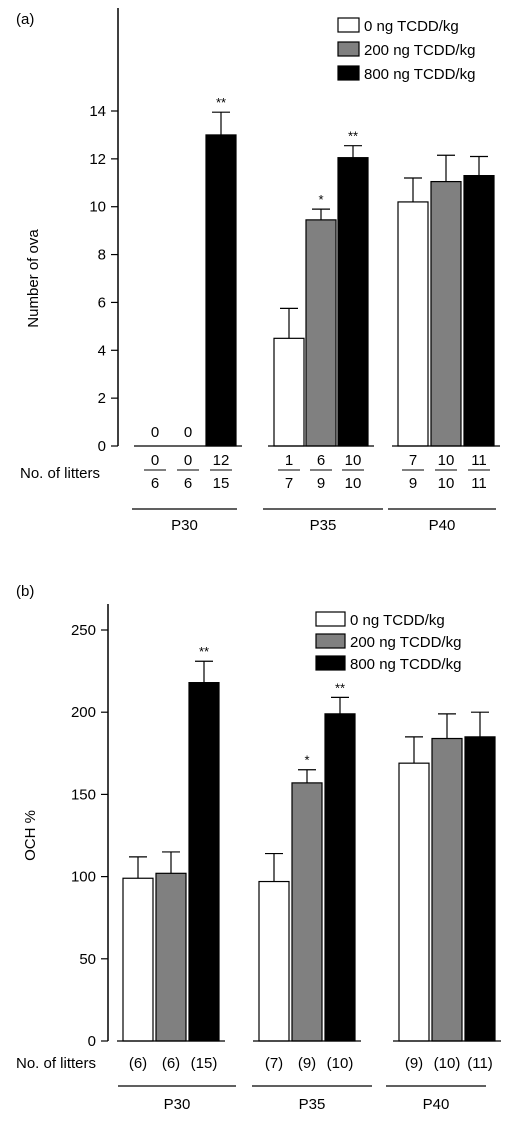 This screenshot has width=508, height=1126. What do you see at coordinates (33, 278) in the screenshot?
I see `y-axis-title-a: Number of ova` at bounding box center [33, 278].